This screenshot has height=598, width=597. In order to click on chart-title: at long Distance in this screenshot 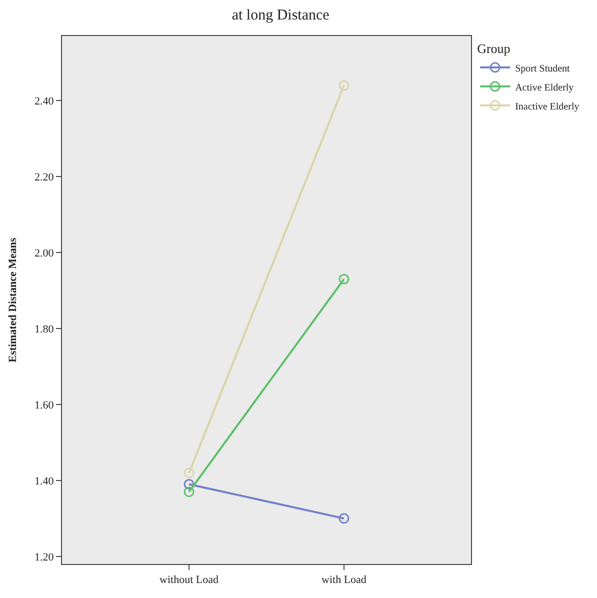, I will do `click(281, 15)`.